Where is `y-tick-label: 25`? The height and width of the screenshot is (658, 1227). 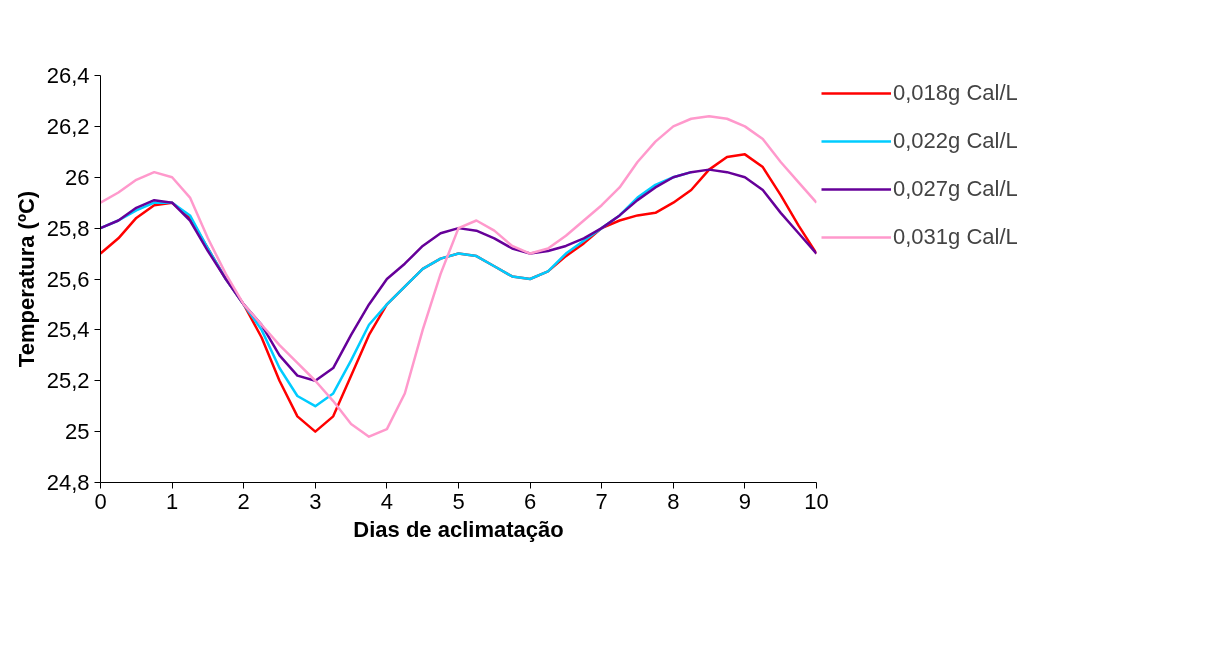
y-tick-label: 25 is located at coordinates (77, 432).